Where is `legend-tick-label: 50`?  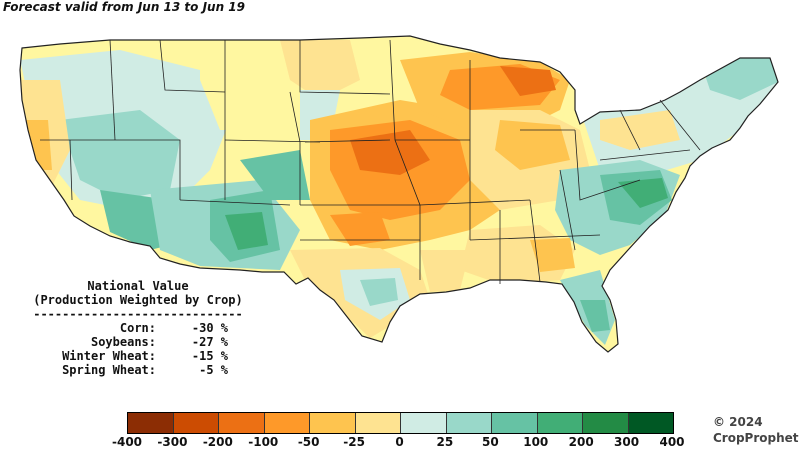
legend-tick-label: 50 is located at coordinates (490, 442).